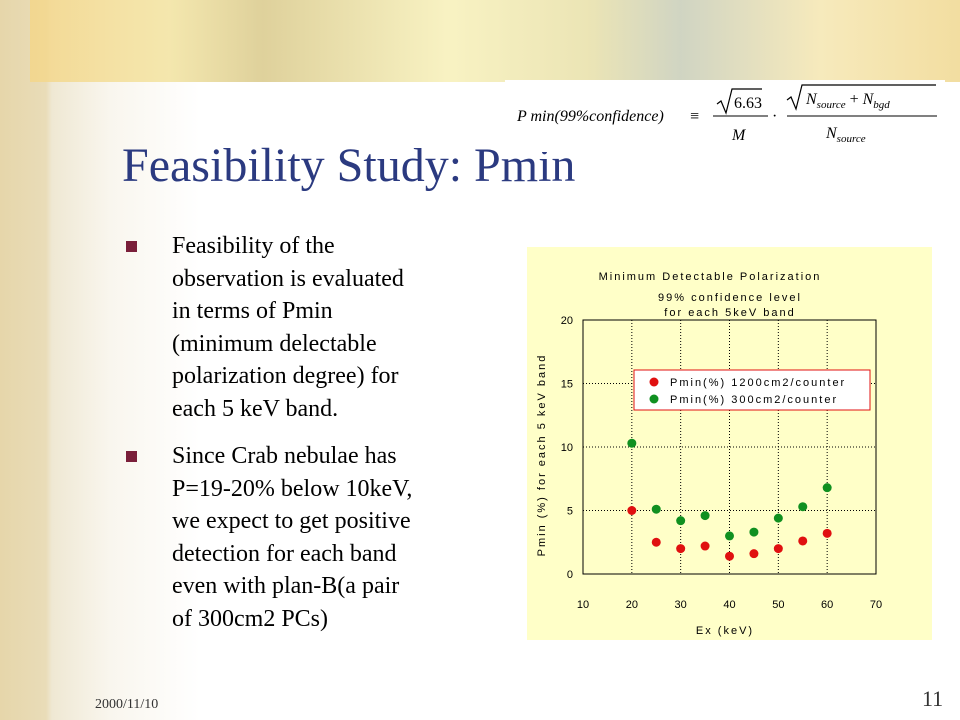 This screenshot has width=960, height=720. Describe the element at coordinates (495, 41) in the screenshot. I see `banner` at that location.